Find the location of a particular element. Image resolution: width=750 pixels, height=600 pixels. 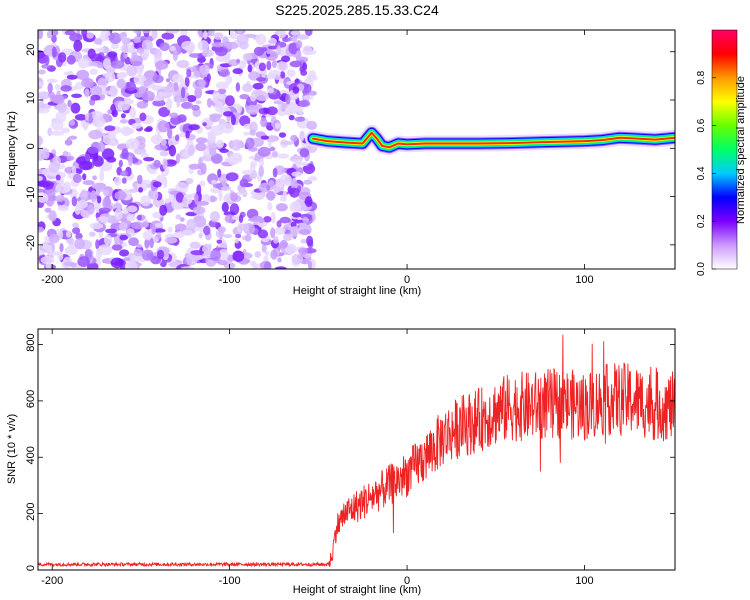

colorbar-tick-label: 0.2 is located at coordinates (701, 221).